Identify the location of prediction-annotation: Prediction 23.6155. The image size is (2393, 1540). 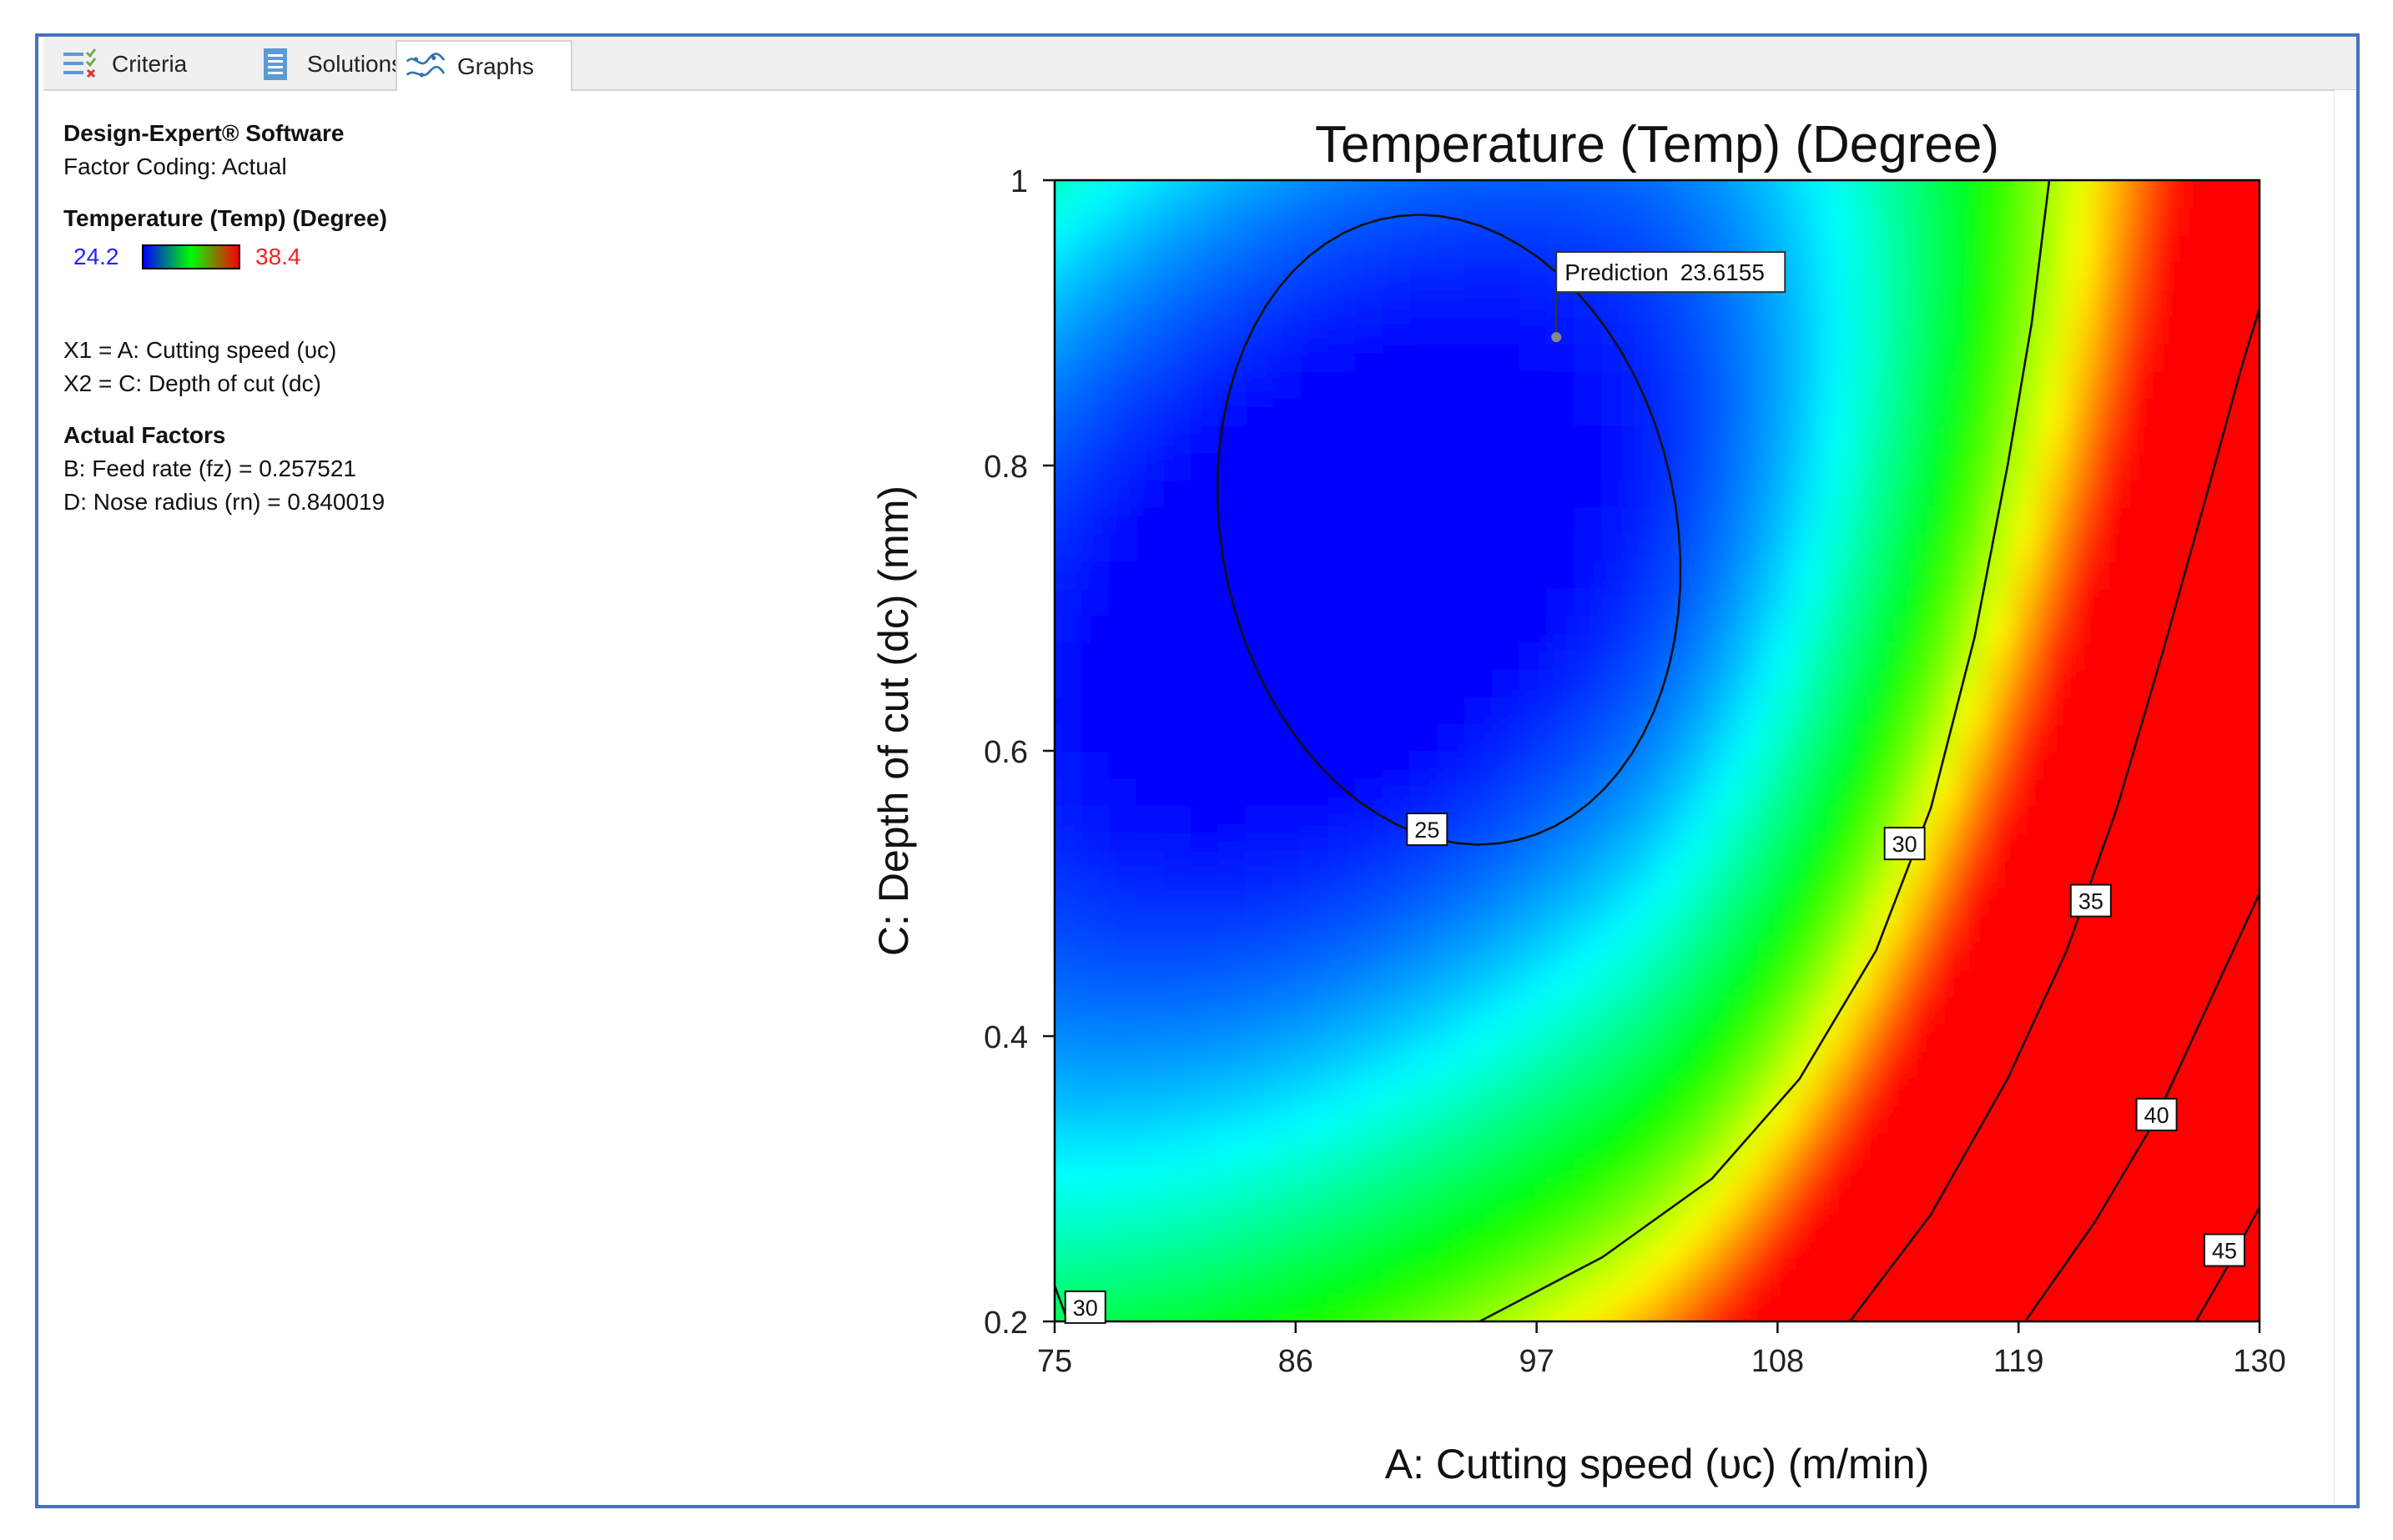
(1668, 297).